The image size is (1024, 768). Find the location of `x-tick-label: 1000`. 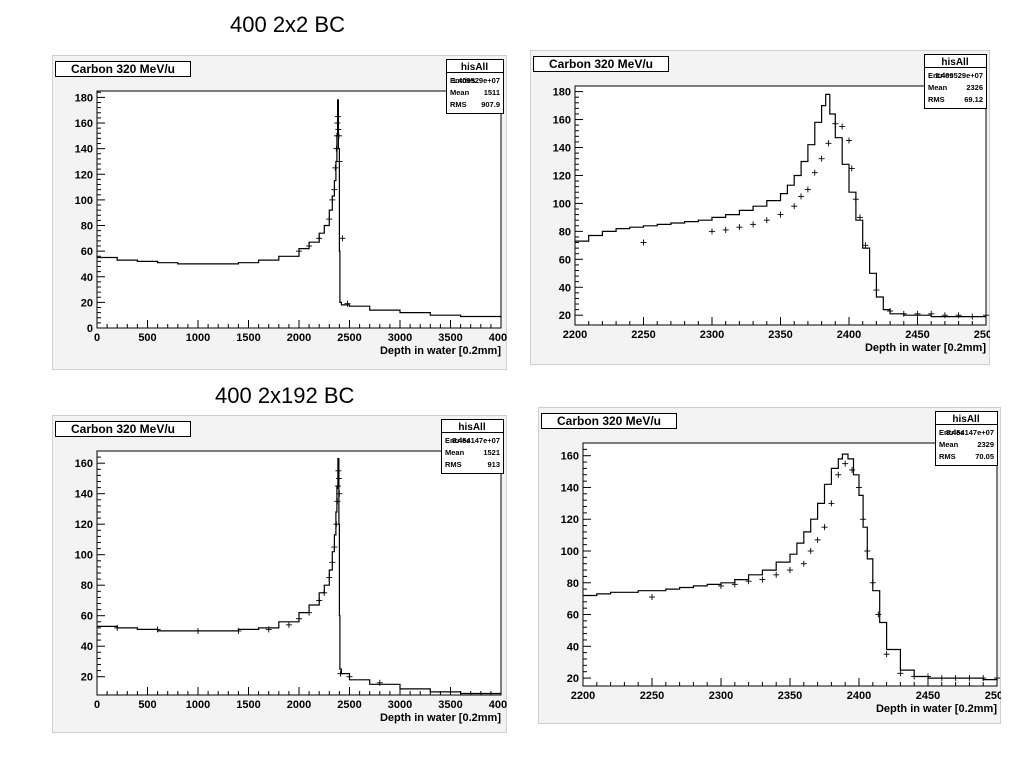

x-tick-label: 1000 is located at coordinates (198, 338).